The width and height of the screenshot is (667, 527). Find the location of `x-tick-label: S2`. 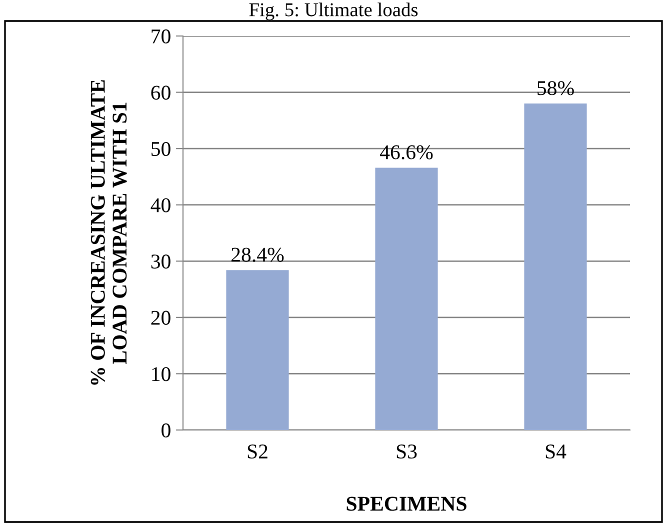

x-tick-label: S2 is located at coordinates (258, 451).